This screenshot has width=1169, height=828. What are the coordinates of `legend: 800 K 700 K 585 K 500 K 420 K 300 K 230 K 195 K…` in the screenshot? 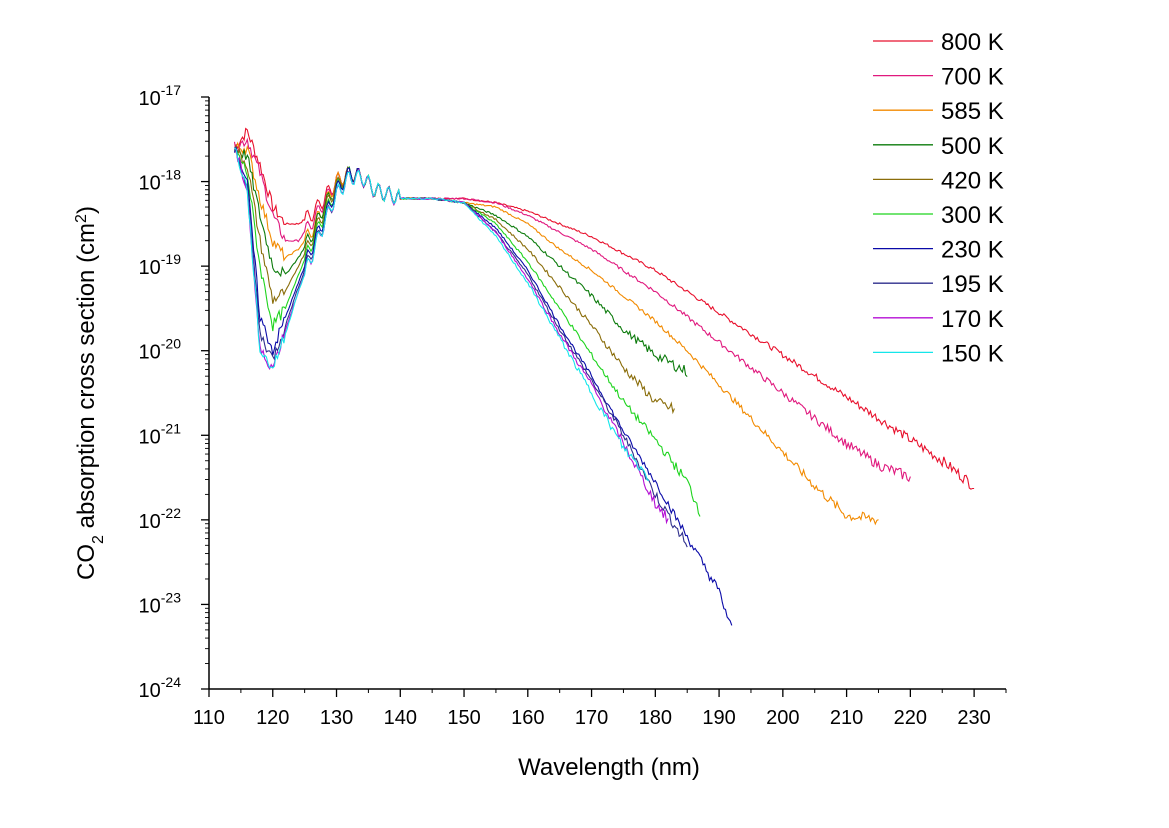 It's located at (938, 198).